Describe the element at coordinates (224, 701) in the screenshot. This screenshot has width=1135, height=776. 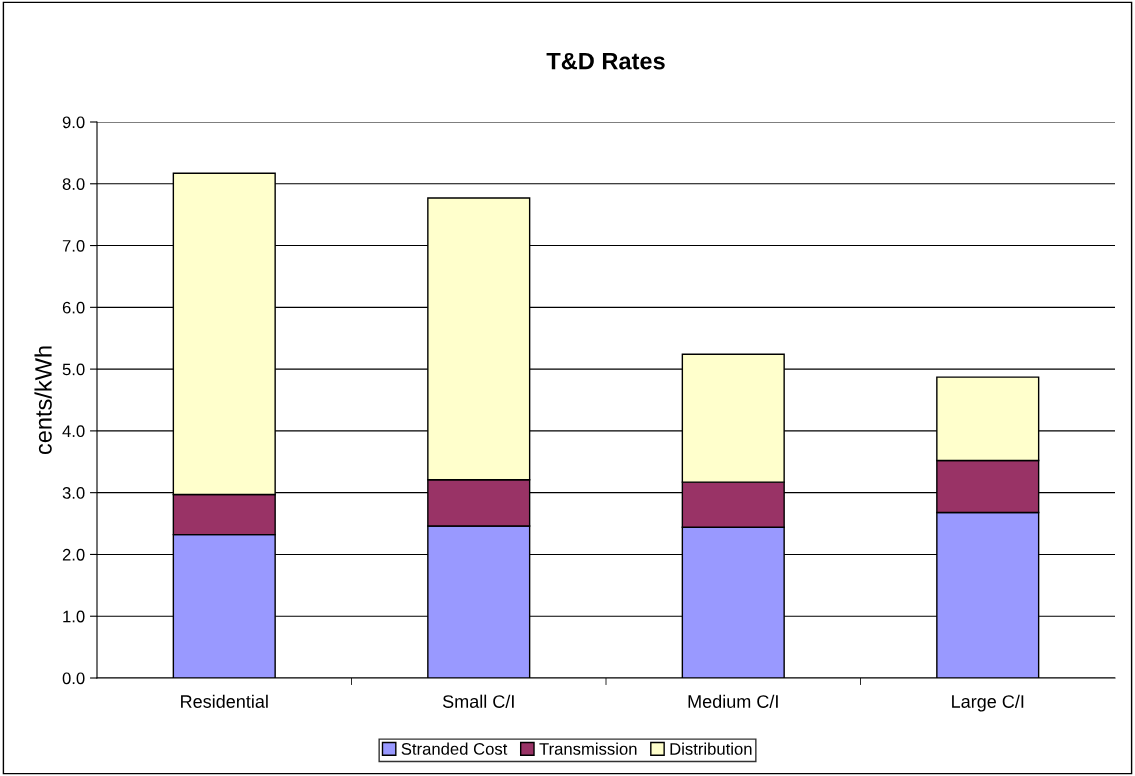
I see `x-tick-label: Residential` at that location.